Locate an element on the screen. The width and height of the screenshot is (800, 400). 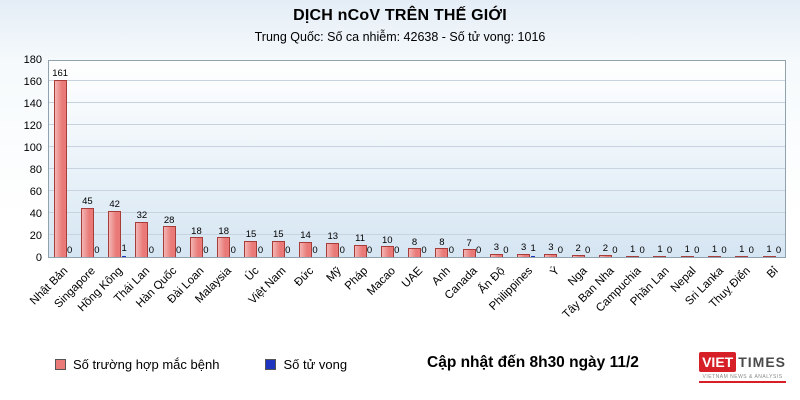
bar-value-label: 32 is located at coordinates (142, 216).